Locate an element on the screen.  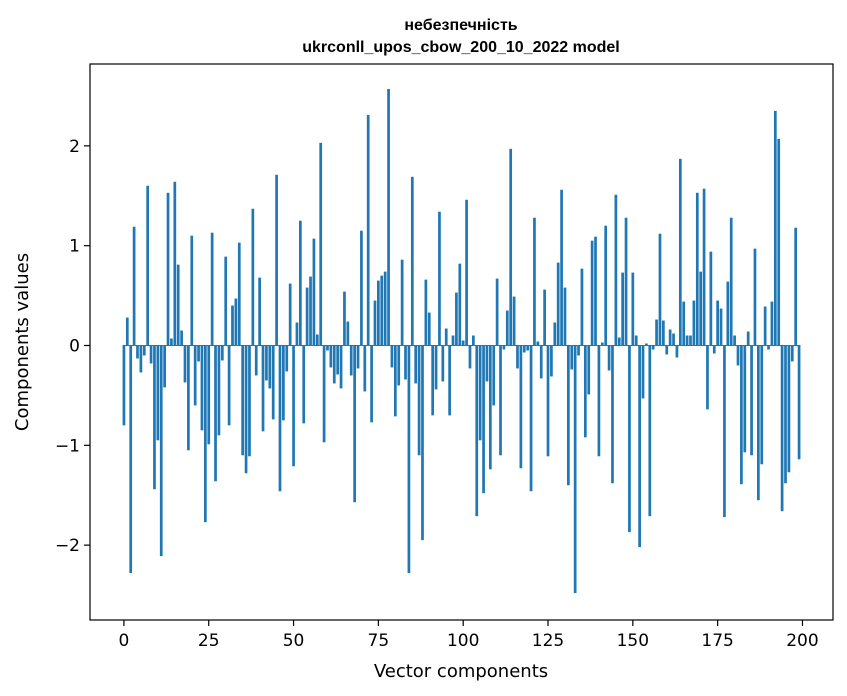
x-tick-label-75: 75 is located at coordinates (379, 641).